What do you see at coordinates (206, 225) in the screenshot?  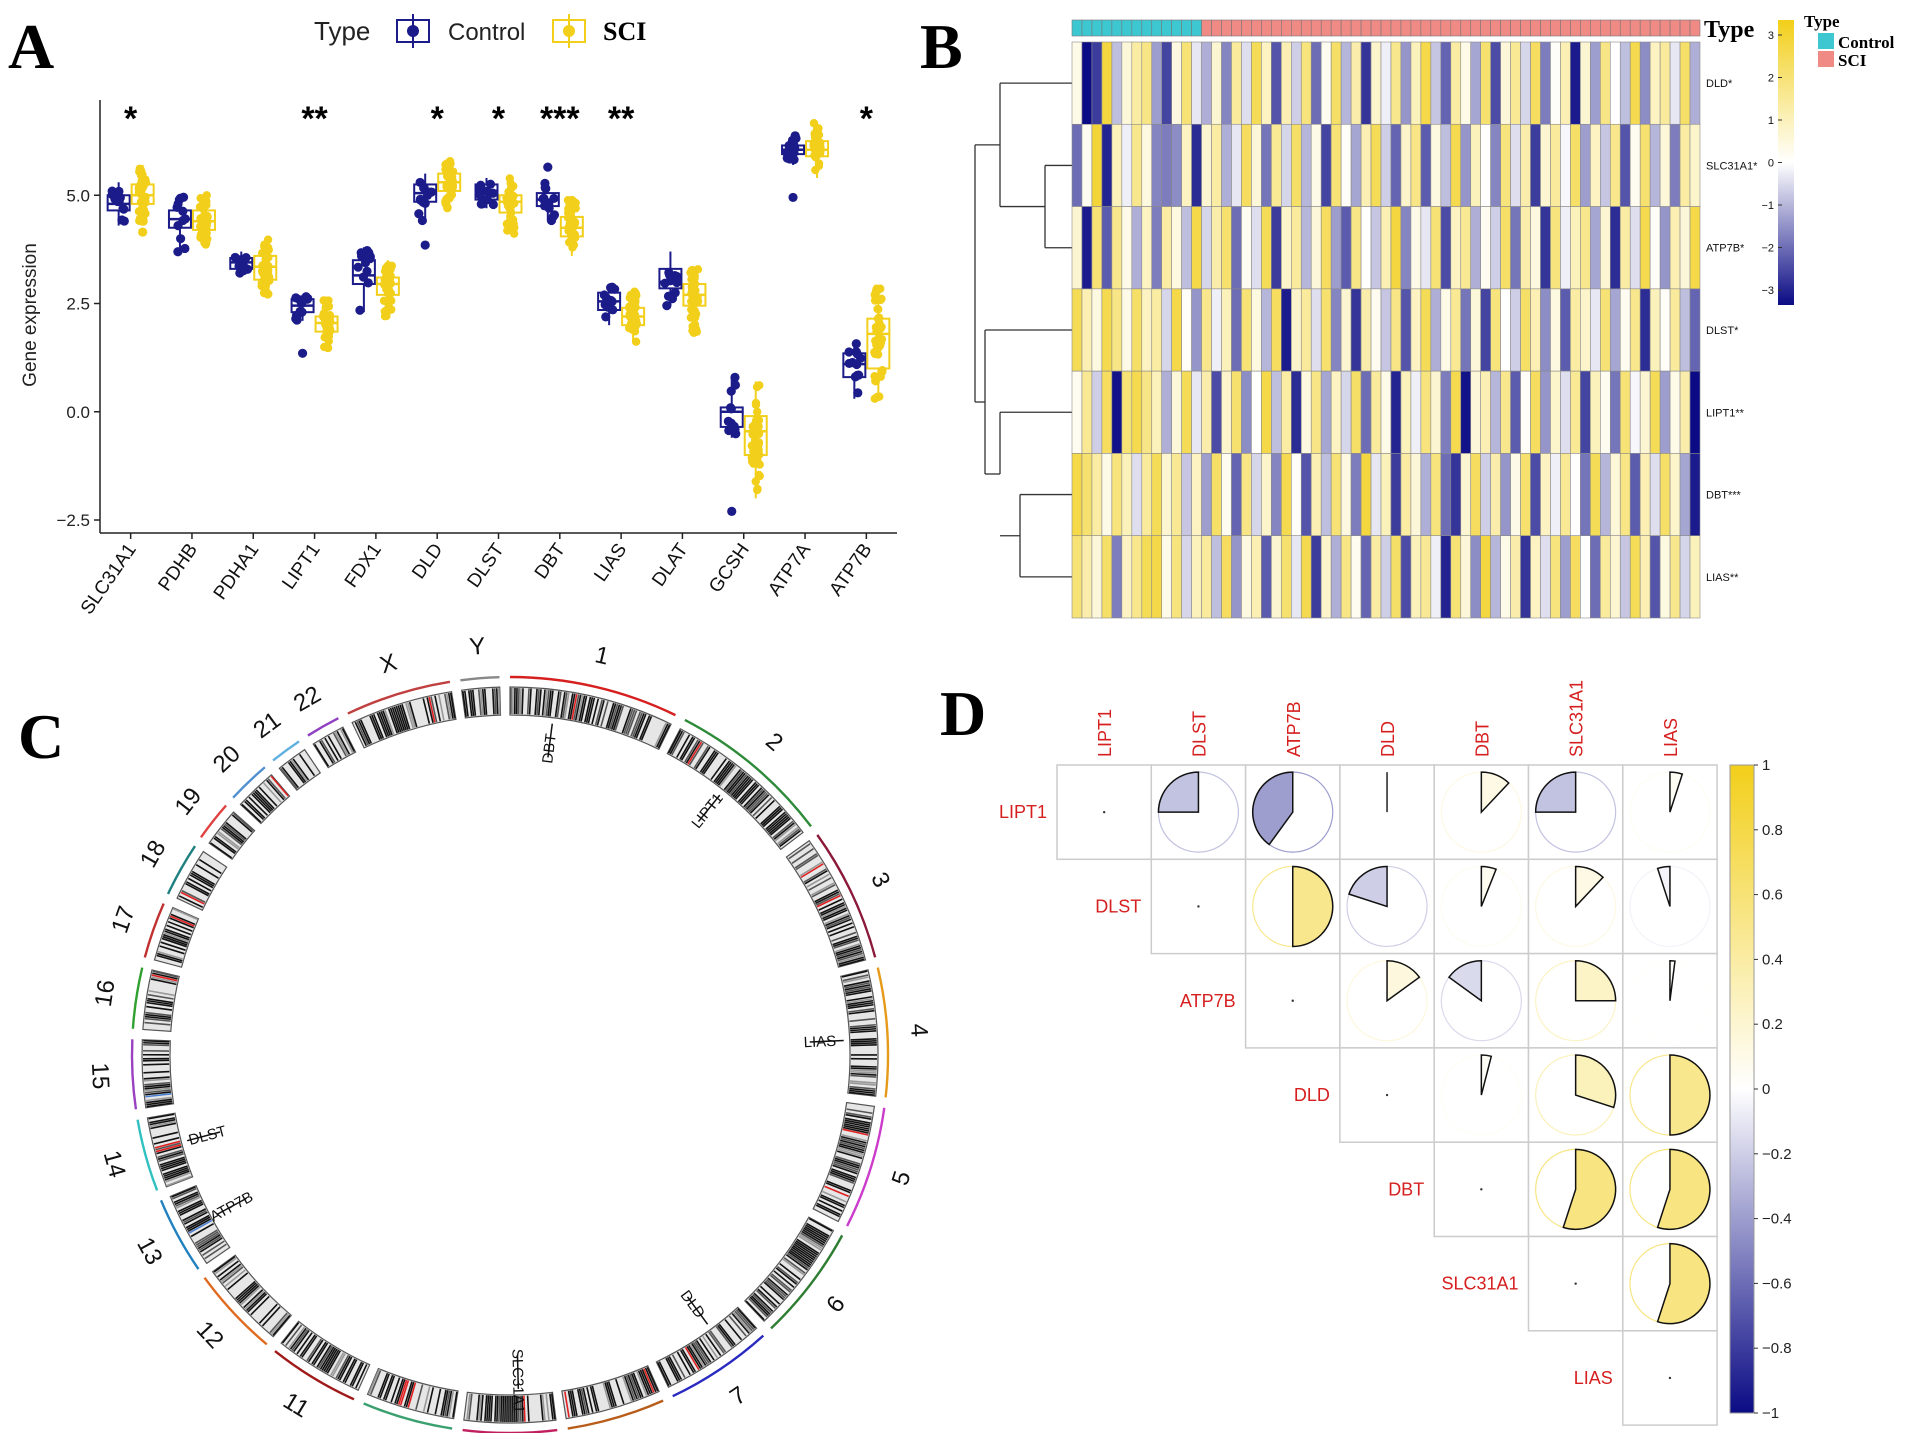 I see `sci-PDHB-point` at bounding box center [206, 225].